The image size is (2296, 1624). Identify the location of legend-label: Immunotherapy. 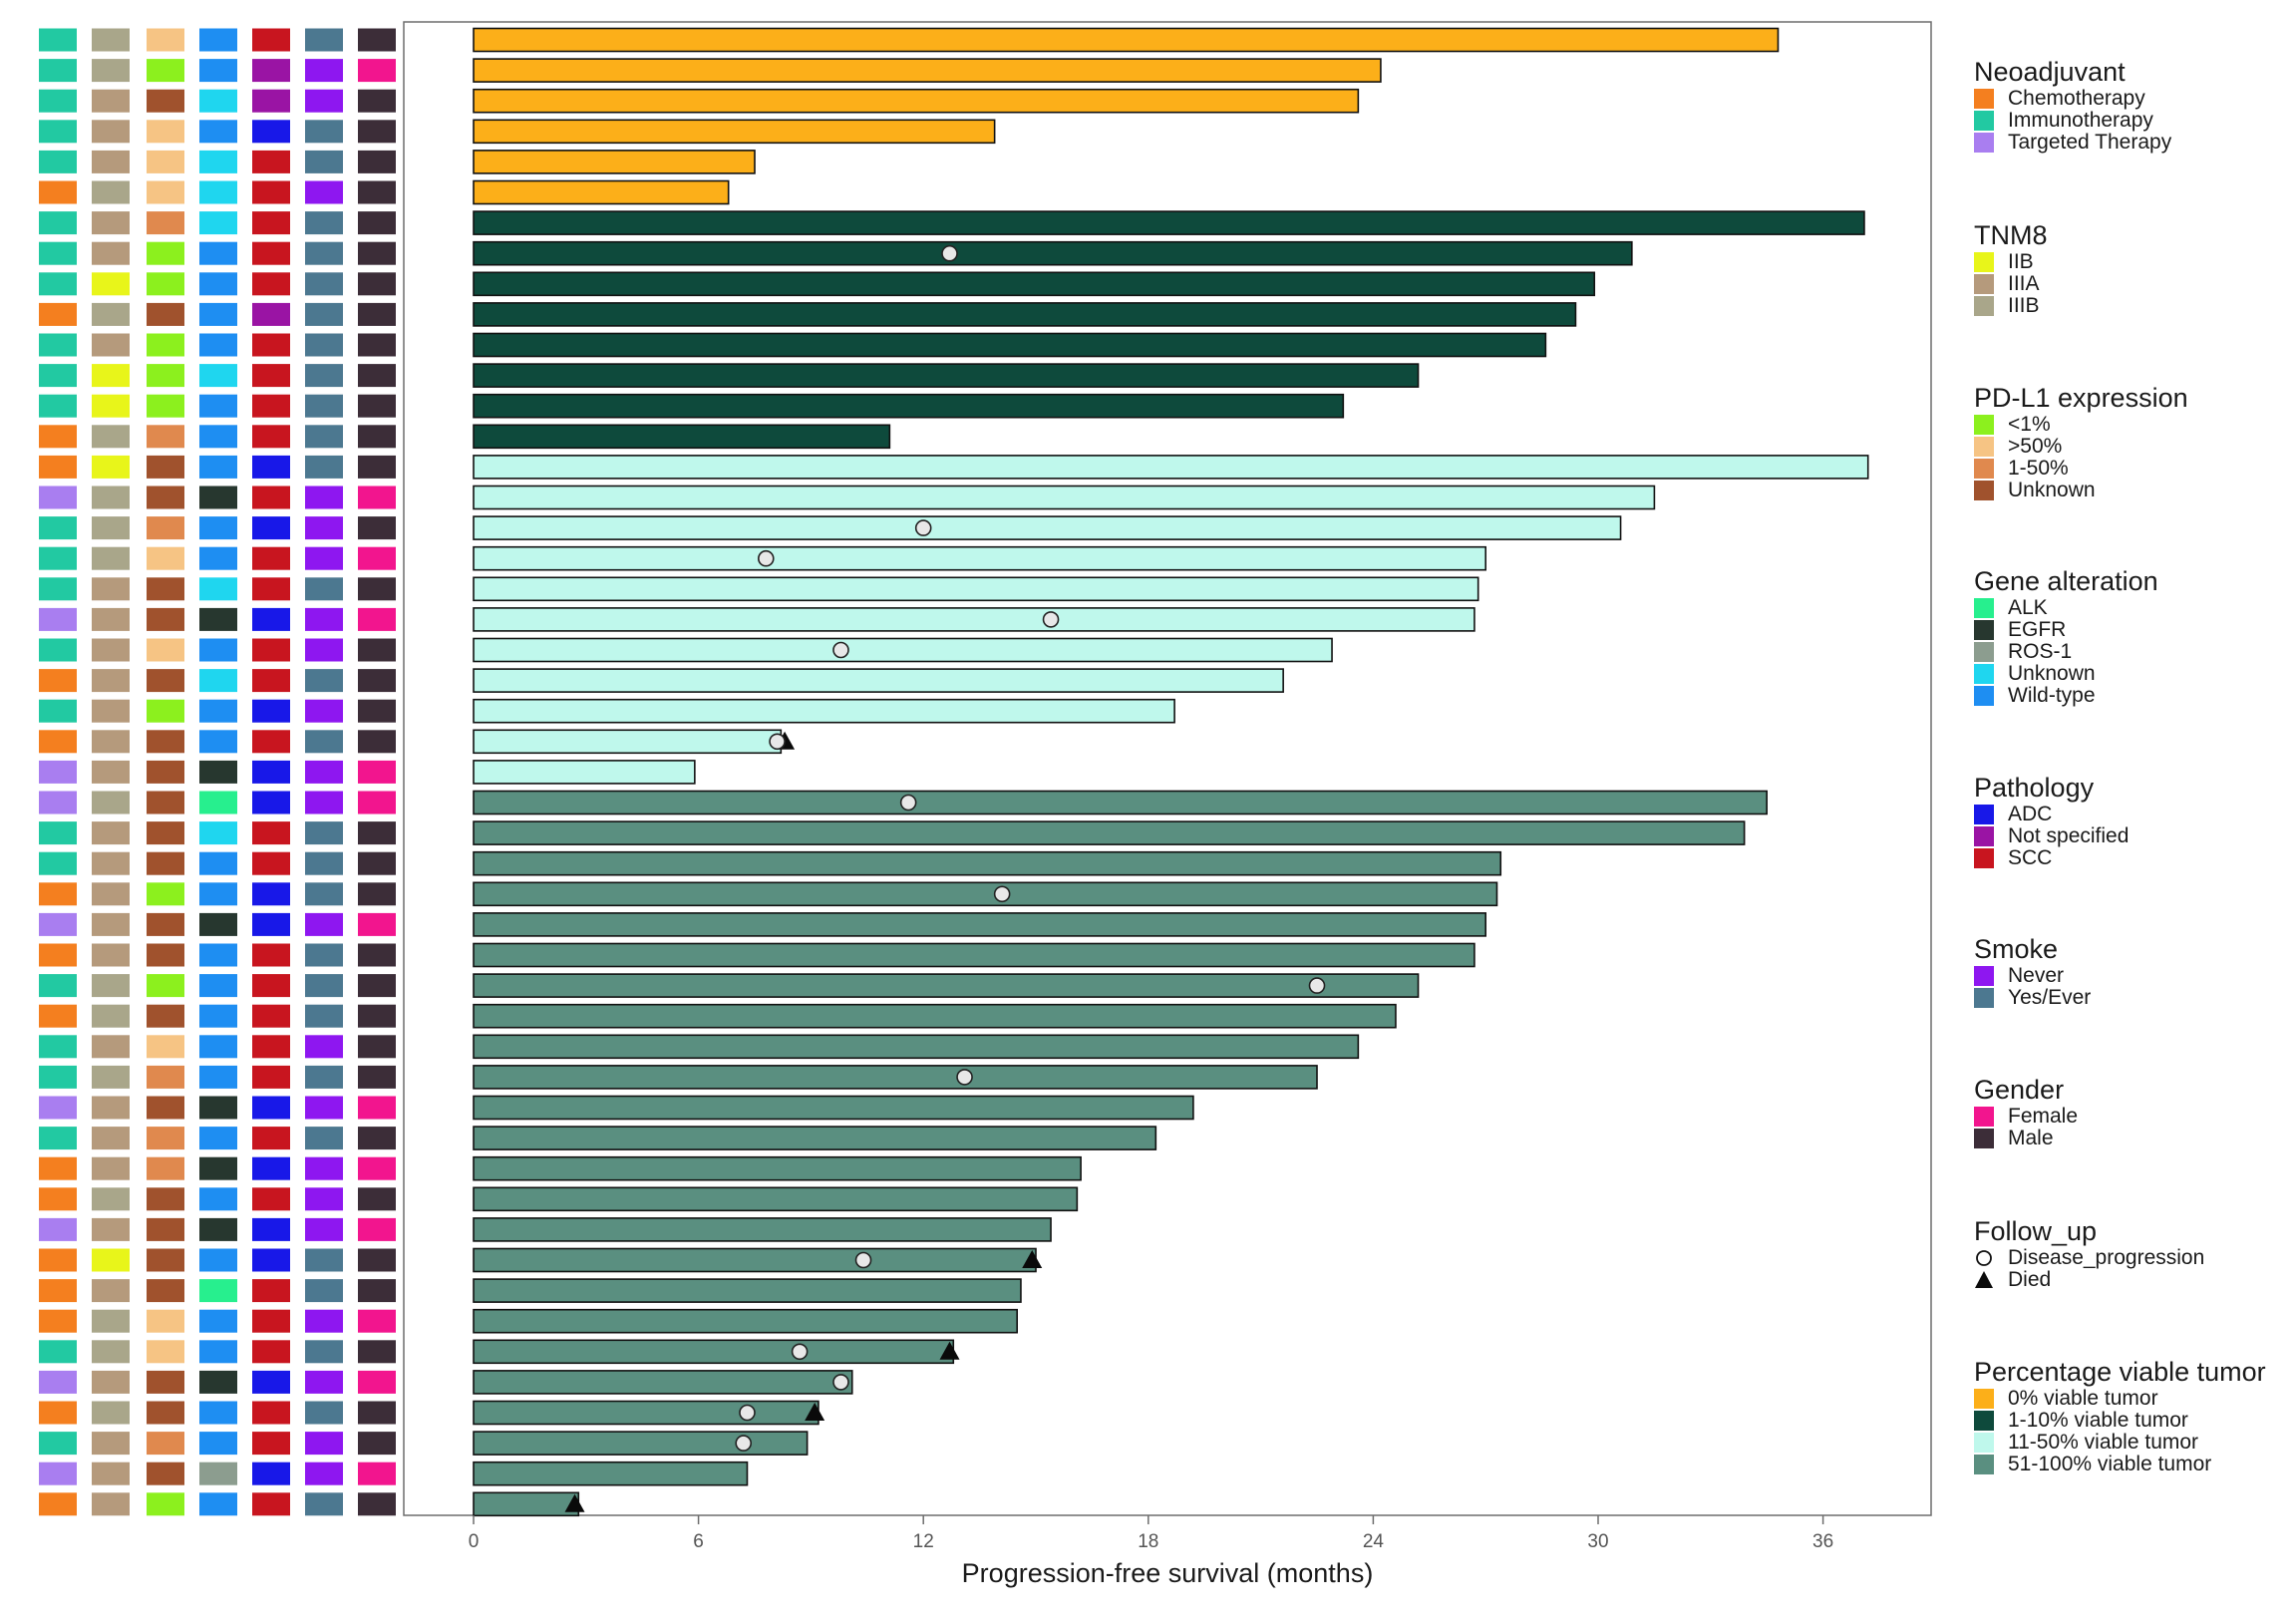
(2080, 121).